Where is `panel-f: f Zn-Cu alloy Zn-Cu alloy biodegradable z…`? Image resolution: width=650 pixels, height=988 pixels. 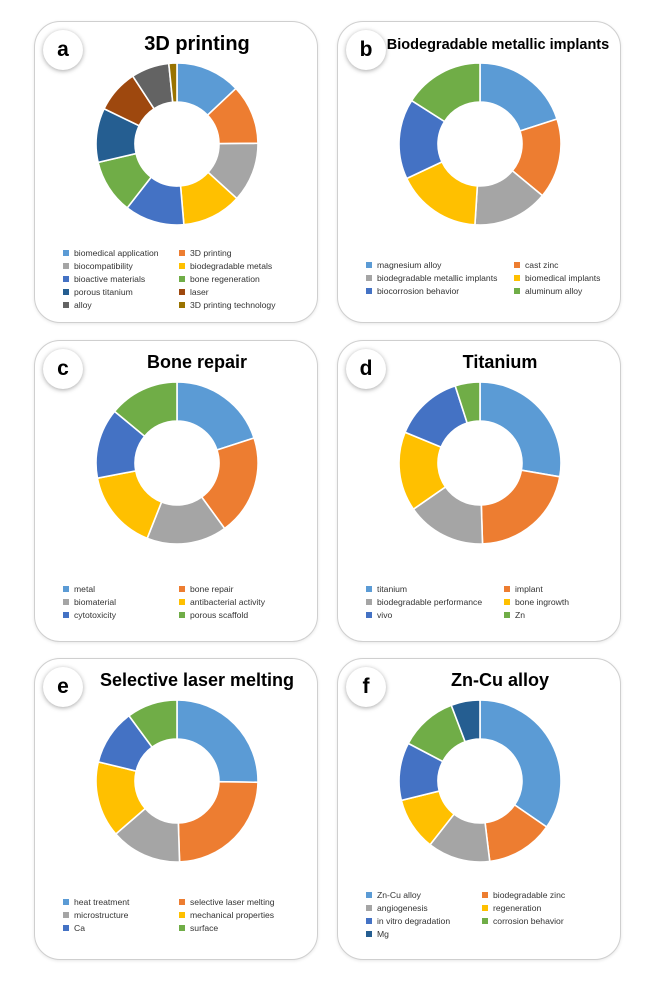
panel-f: f Zn-Cu alloy Zn-Cu alloy biodegradable z… is located at coordinates (479, 809).